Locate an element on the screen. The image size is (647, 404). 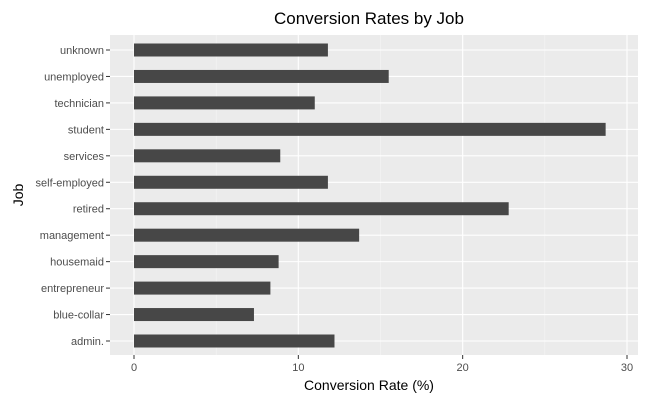
x-tick-label: 20 is located at coordinates (463, 368).